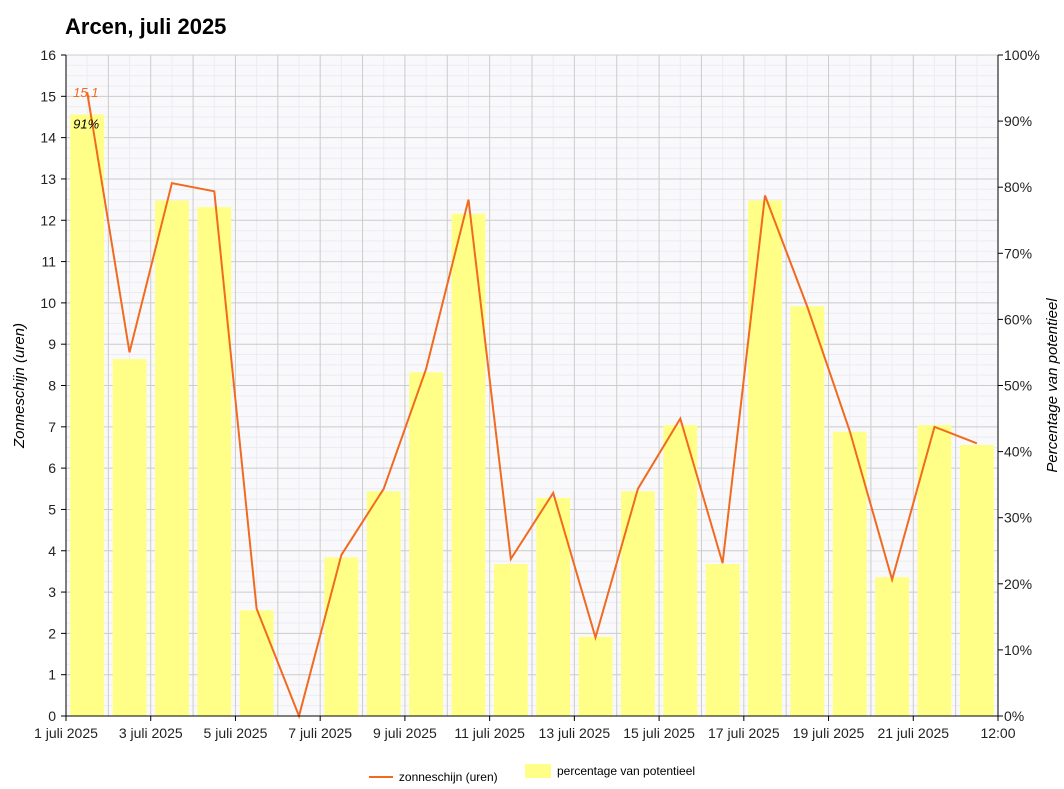  I want to click on y-tick-label: 4, so click(52, 551).